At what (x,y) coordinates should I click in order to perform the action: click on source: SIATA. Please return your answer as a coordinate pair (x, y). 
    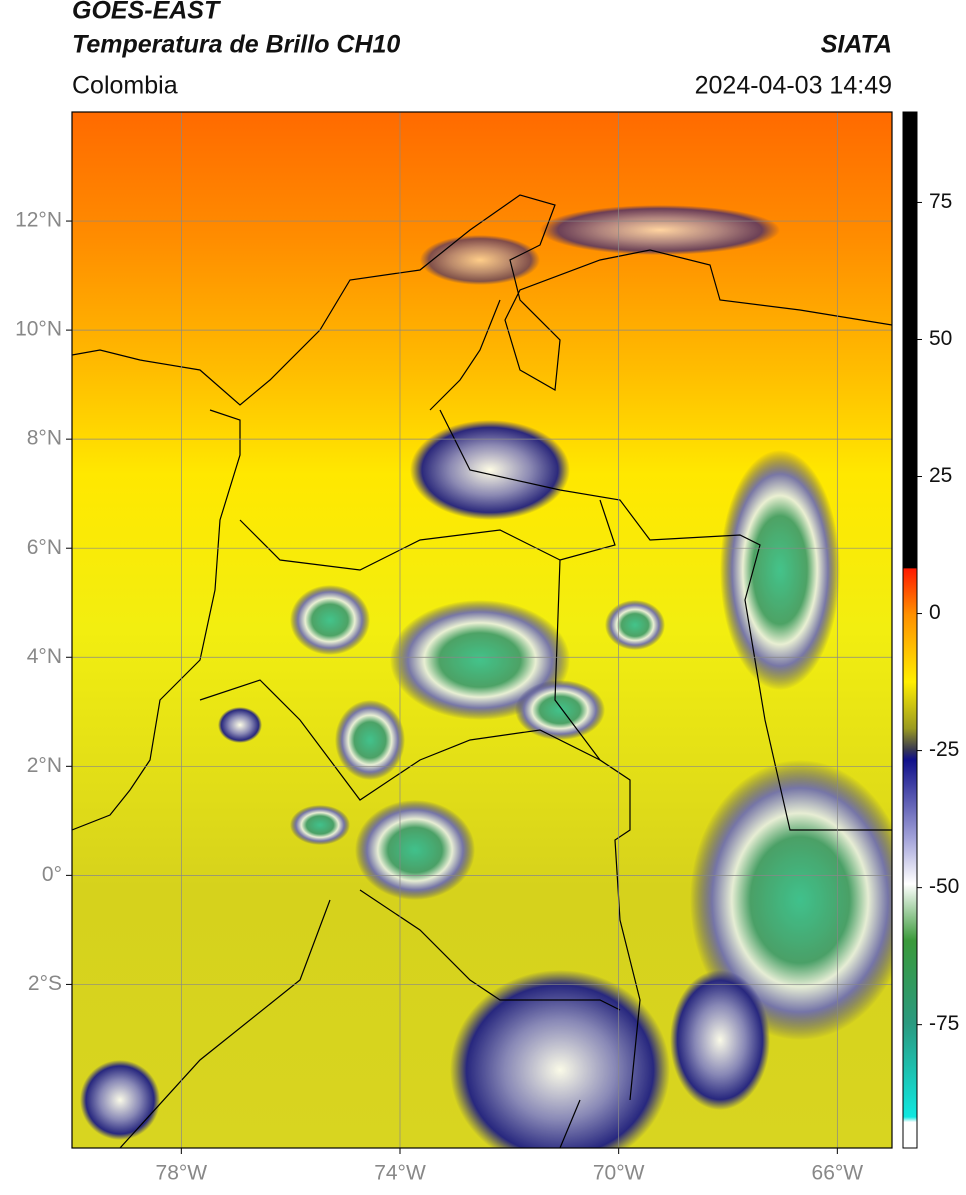
    Looking at the image, I should click on (856, 45).